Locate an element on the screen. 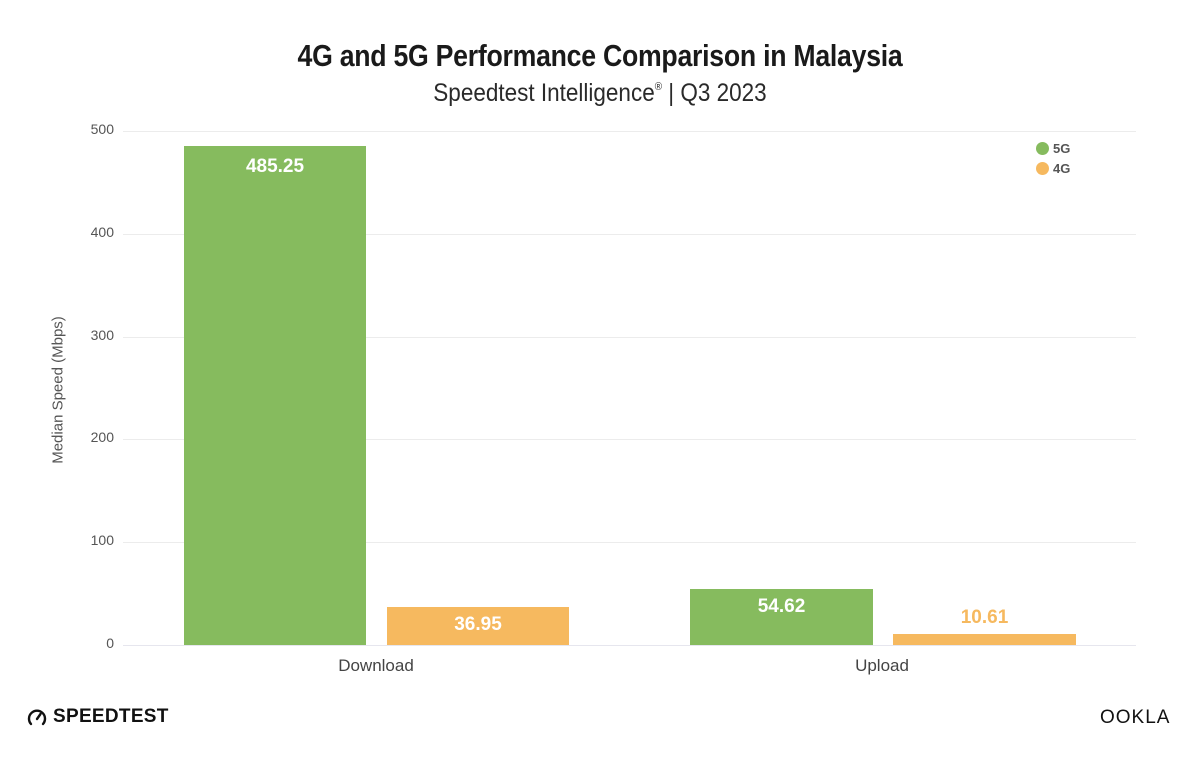 The height and width of the screenshot is (762, 1200). bar-upload-5g: 54.62 is located at coordinates (781, 617).